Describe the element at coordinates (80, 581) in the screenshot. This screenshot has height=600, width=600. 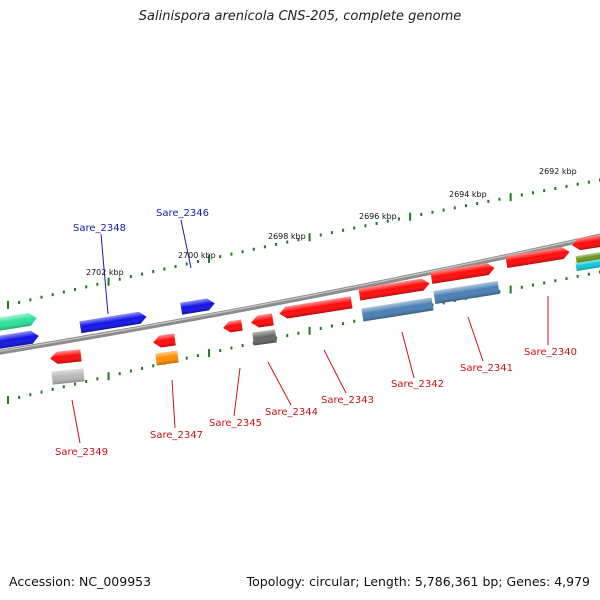
I see `accession-text: Accession: NC_009953` at that location.